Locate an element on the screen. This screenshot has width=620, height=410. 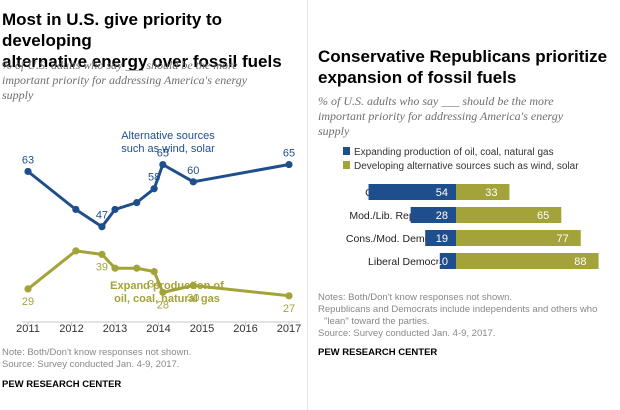
bar-value-fossil: 19 is located at coordinates (442, 239).